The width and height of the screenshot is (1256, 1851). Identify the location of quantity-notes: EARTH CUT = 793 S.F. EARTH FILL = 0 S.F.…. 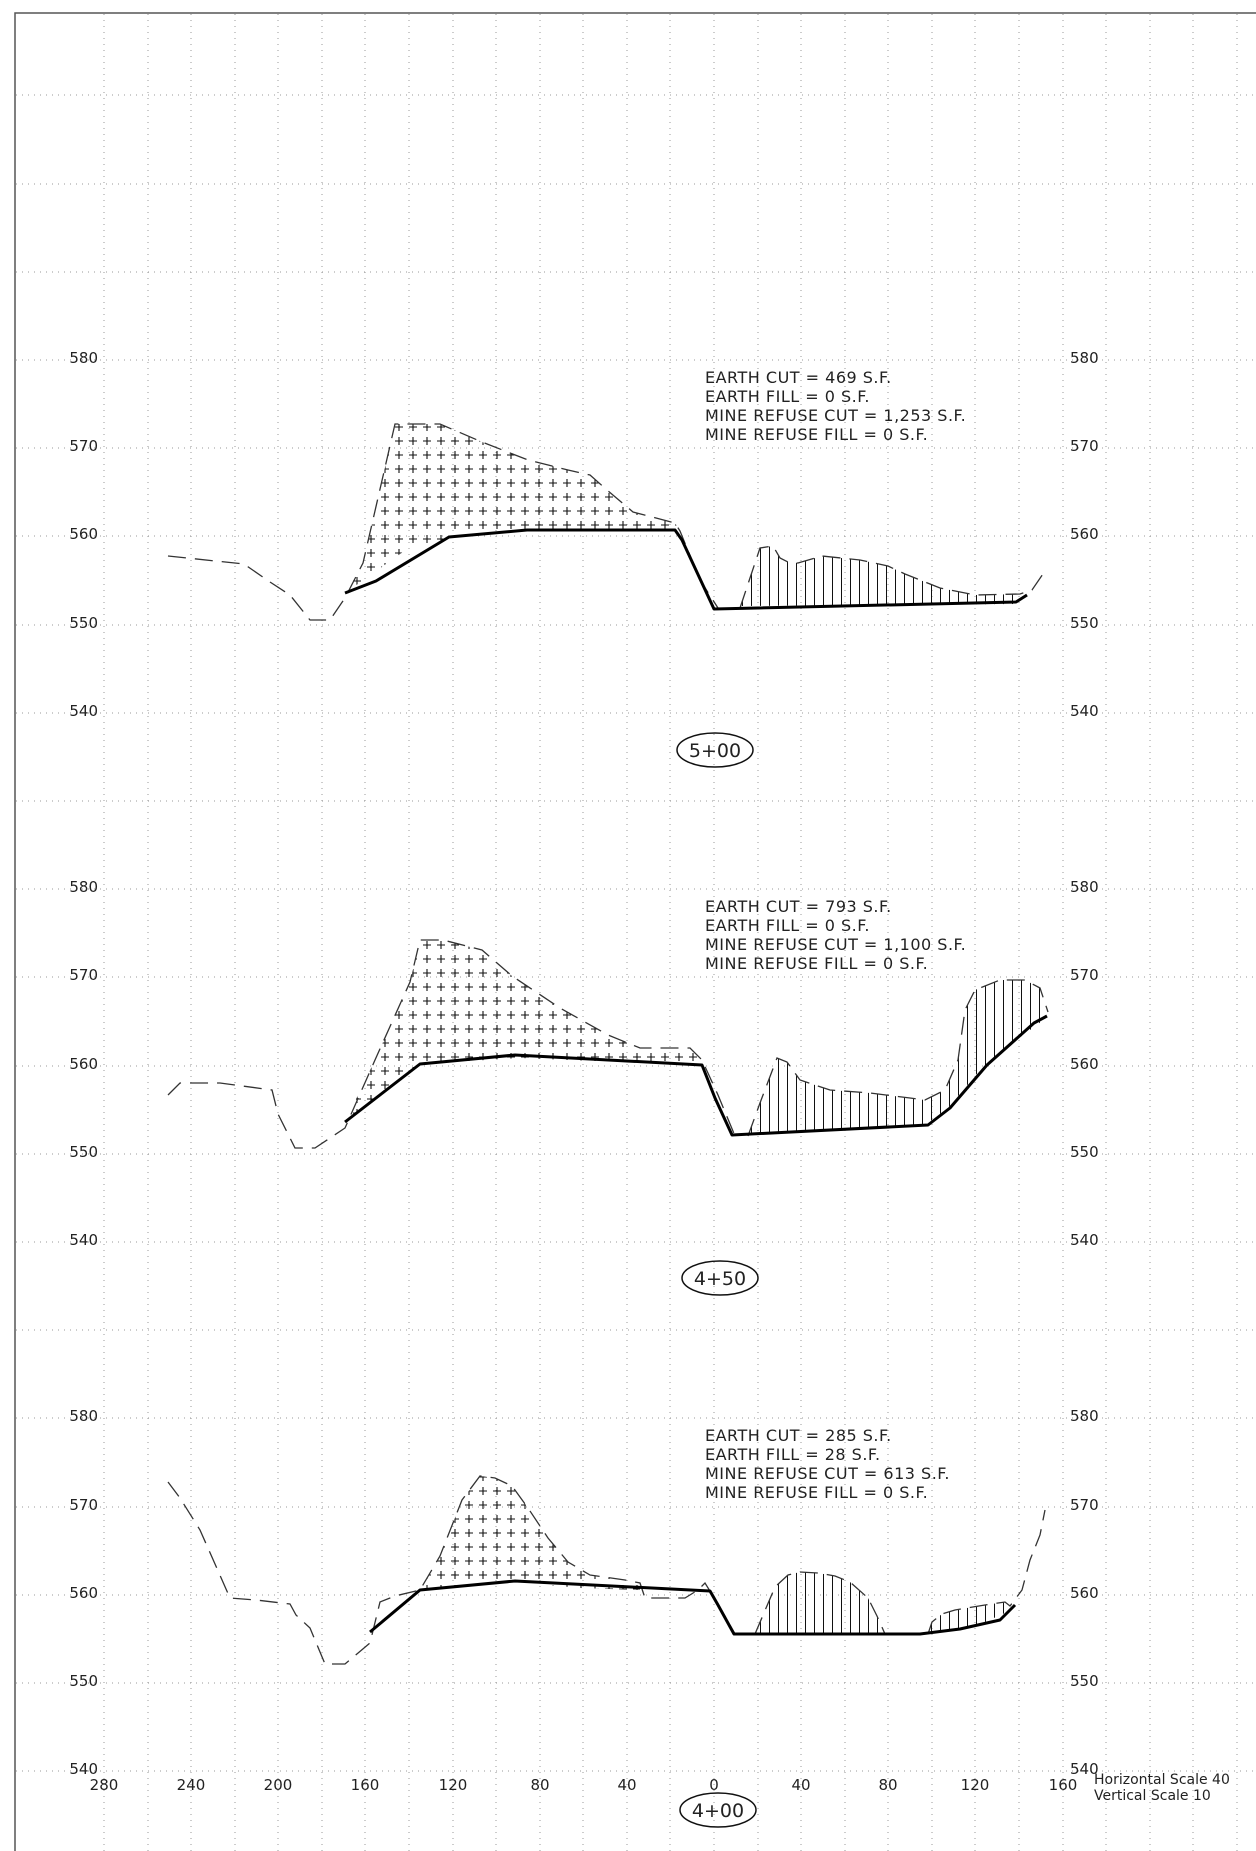
(835, 935).